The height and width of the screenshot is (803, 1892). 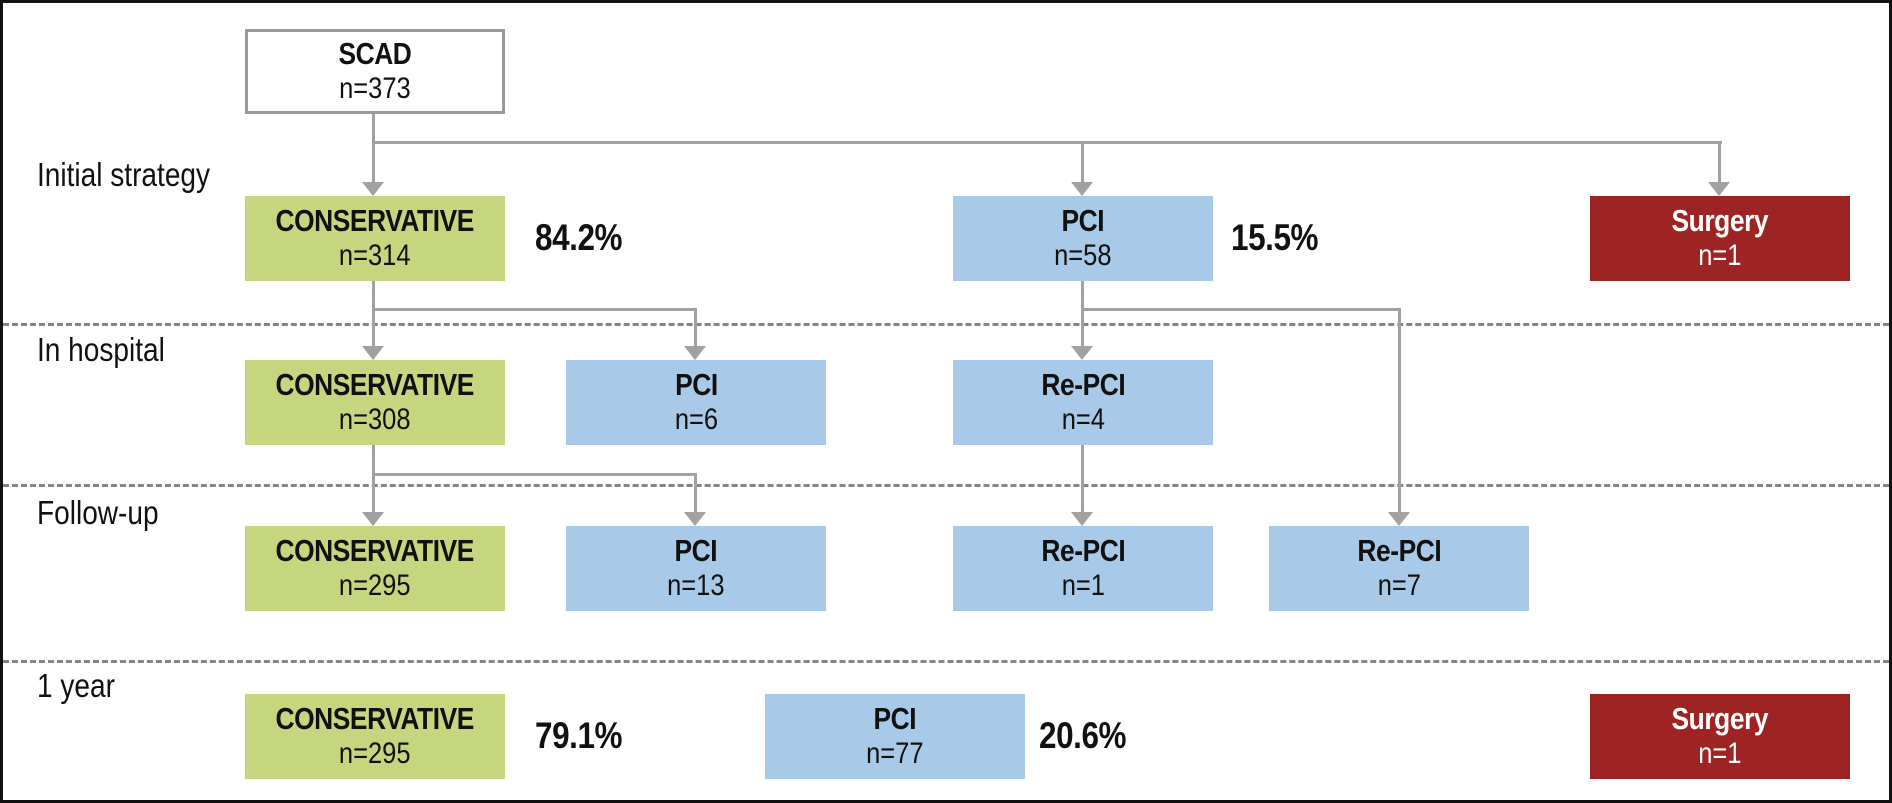 I want to click on row-label-follow-up: Follow-up, so click(x=98, y=512).